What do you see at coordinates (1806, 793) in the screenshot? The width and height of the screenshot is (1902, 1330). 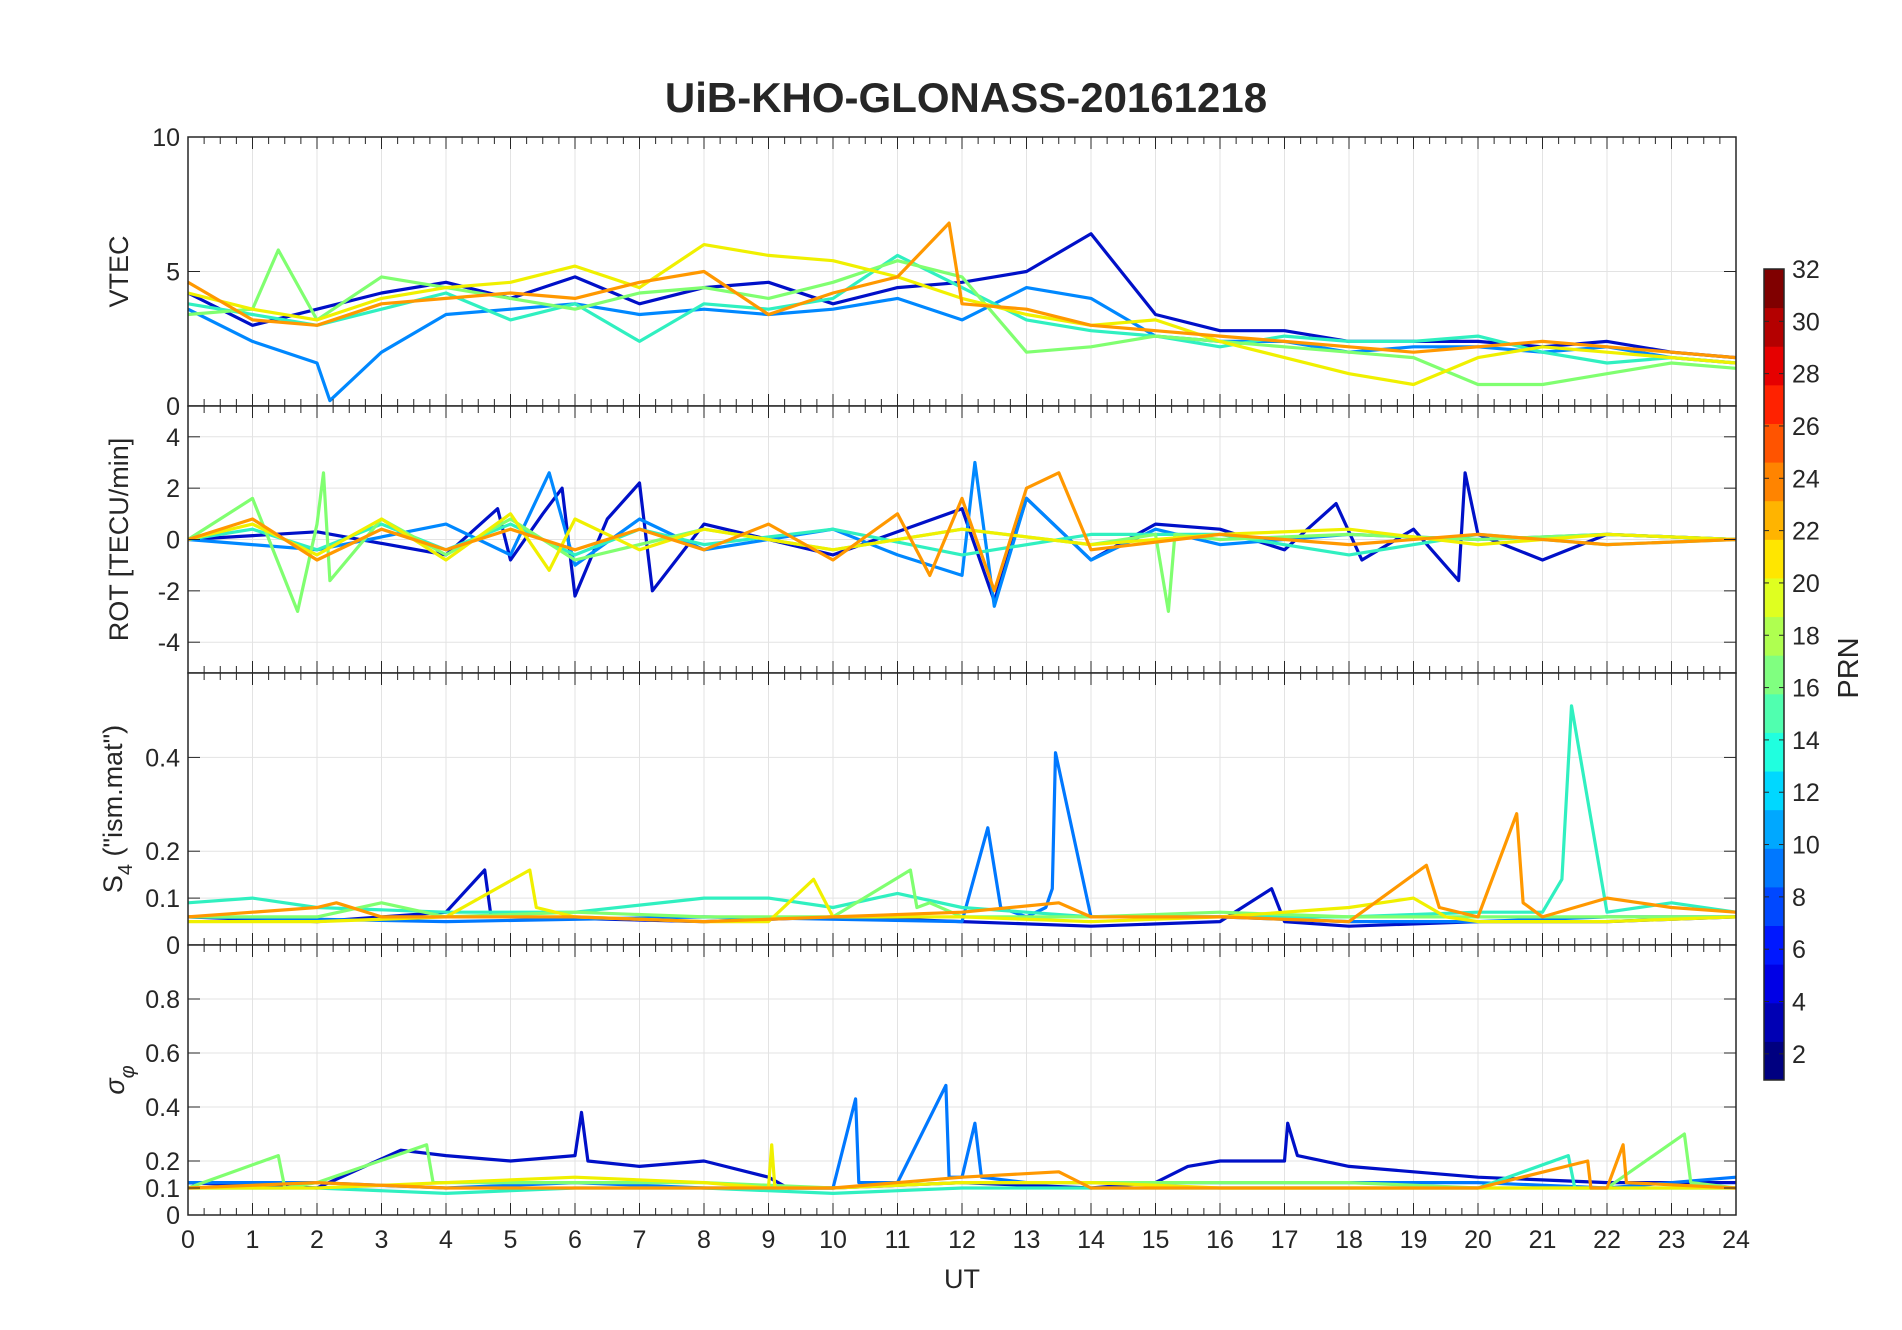 I see `colorbar-tick-label: 12` at bounding box center [1806, 793].